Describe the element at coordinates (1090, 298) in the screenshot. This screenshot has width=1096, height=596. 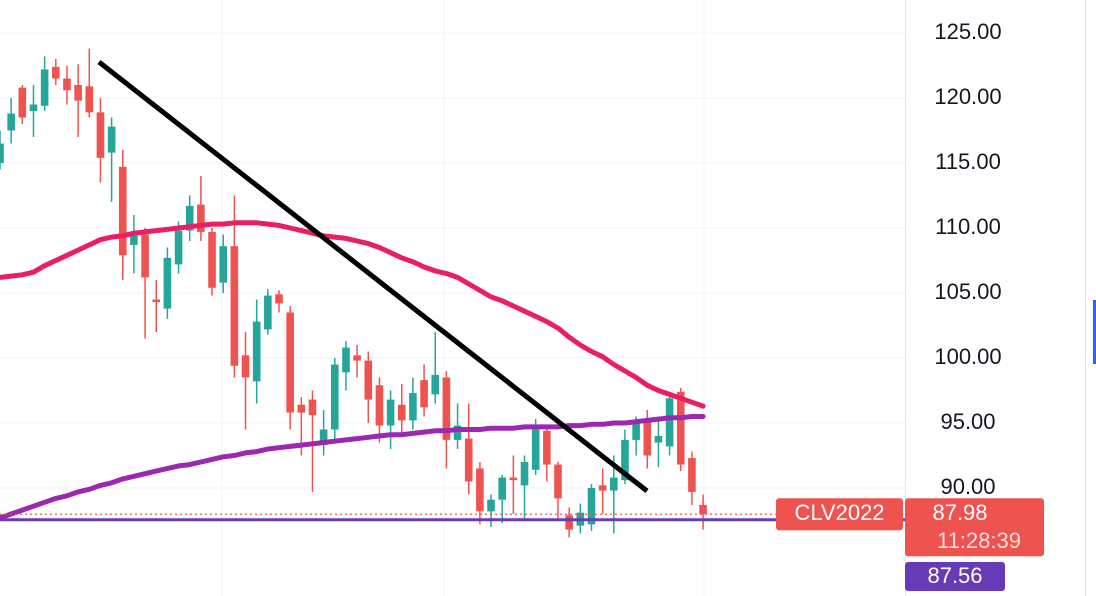
I see `side-panel` at that location.